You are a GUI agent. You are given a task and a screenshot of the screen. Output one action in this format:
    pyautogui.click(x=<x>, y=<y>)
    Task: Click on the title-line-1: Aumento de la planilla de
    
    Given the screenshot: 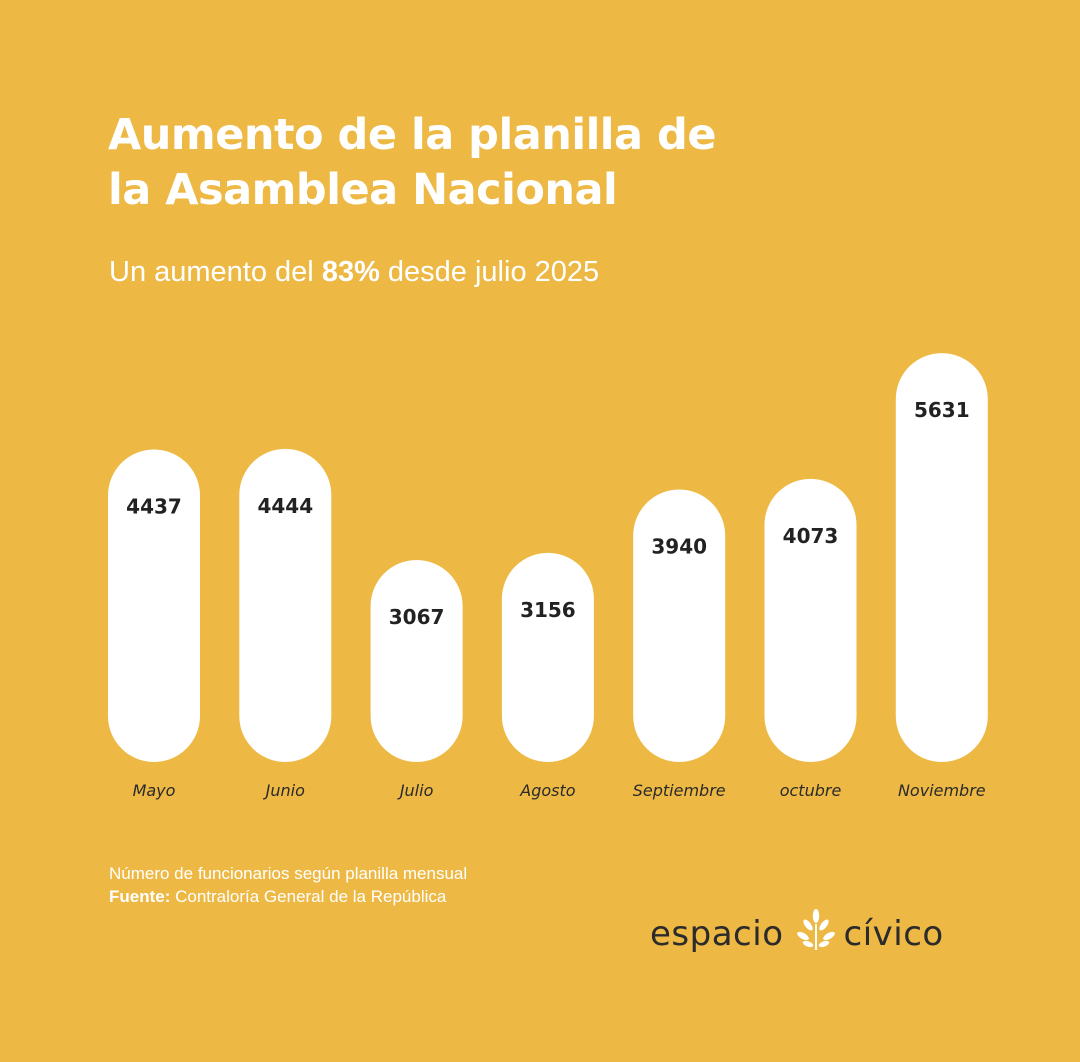 What is the action you would take?
    pyautogui.click(x=412, y=135)
    